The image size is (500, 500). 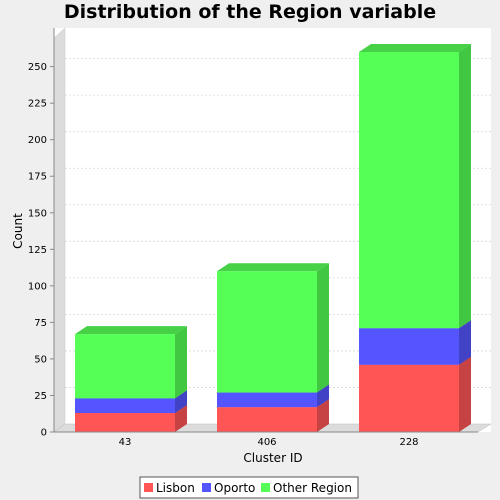 I want to click on x-tick-label: 406, so click(x=266, y=442).